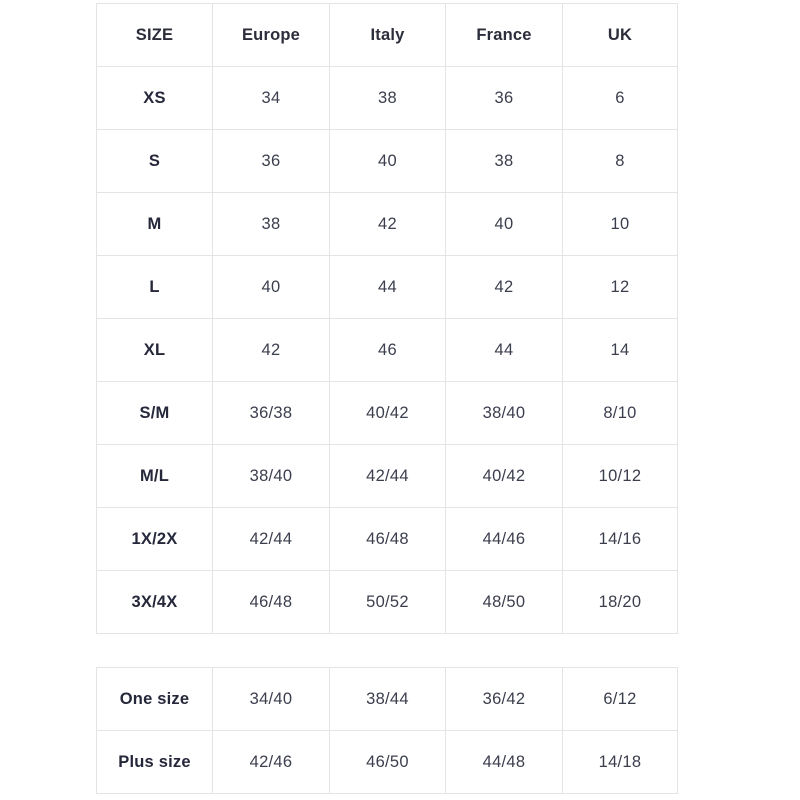 This screenshot has width=800, height=800. I want to click on size-label-cell: L, so click(154, 287).